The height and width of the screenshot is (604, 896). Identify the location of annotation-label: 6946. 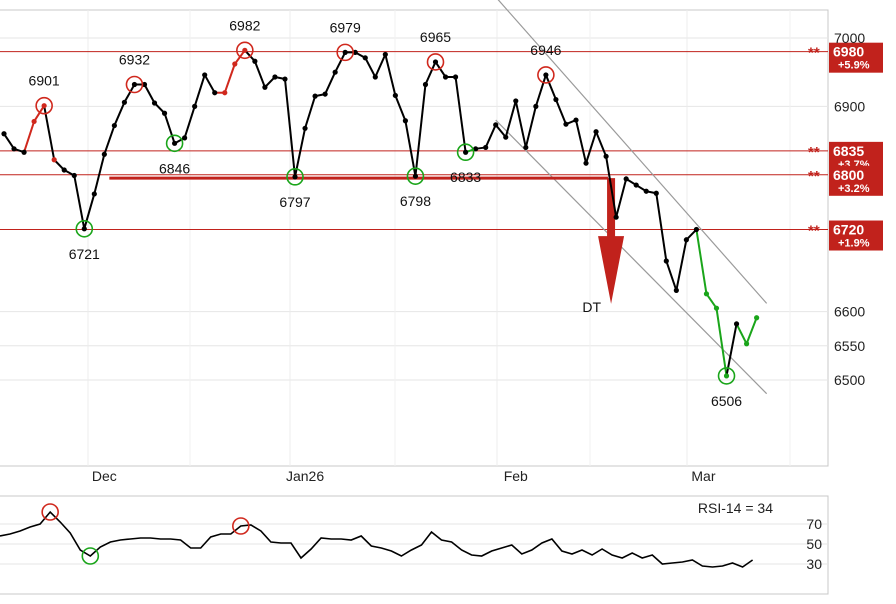
(545, 50).